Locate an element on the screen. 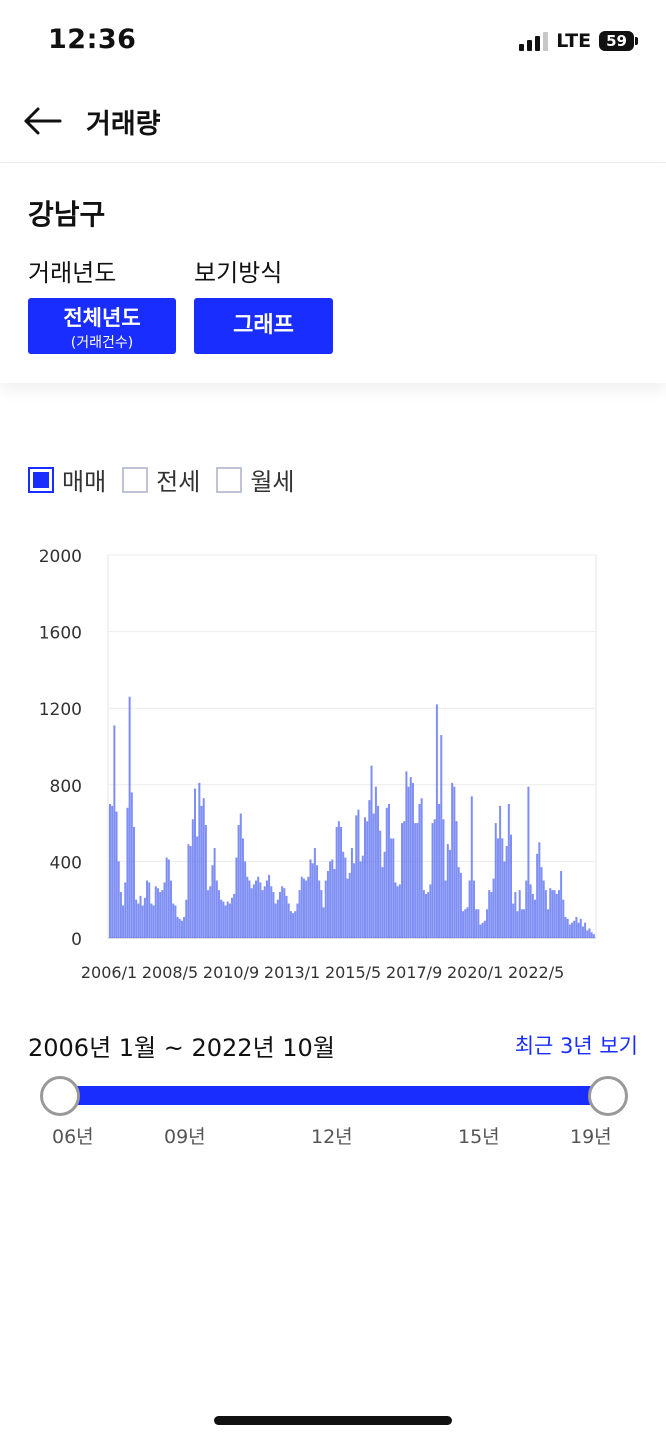  y-tick-label: 400 is located at coordinates (66, 863).